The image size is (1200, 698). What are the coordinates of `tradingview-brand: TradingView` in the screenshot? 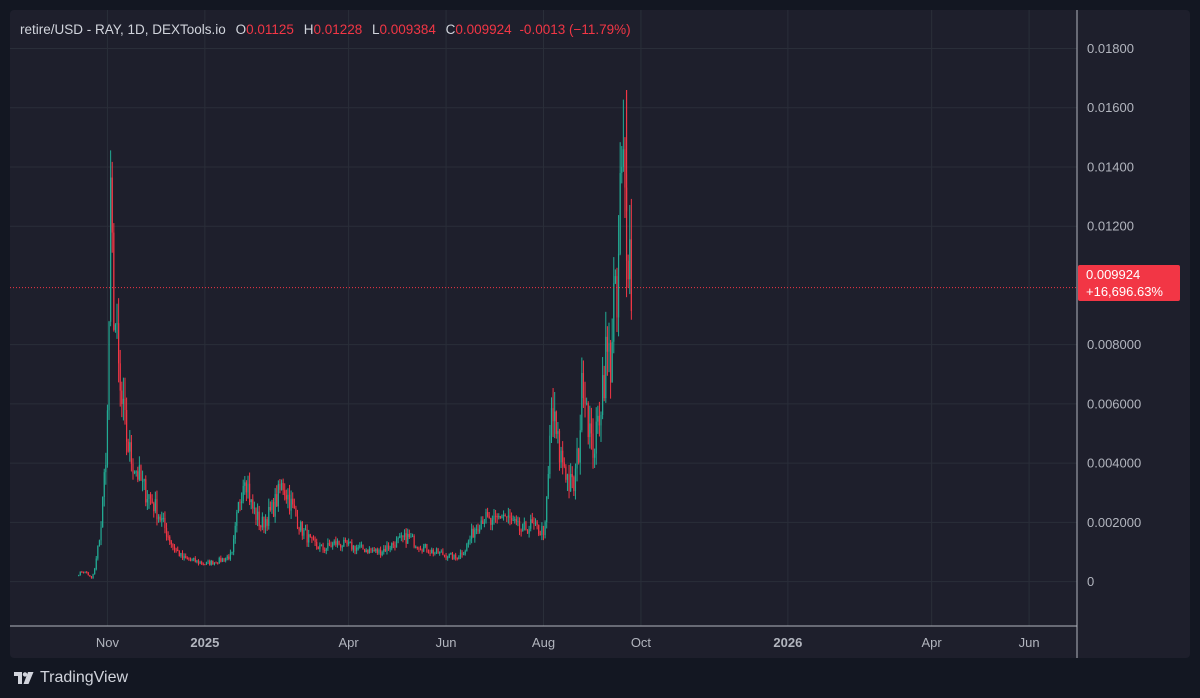 It's located at (84, 677).